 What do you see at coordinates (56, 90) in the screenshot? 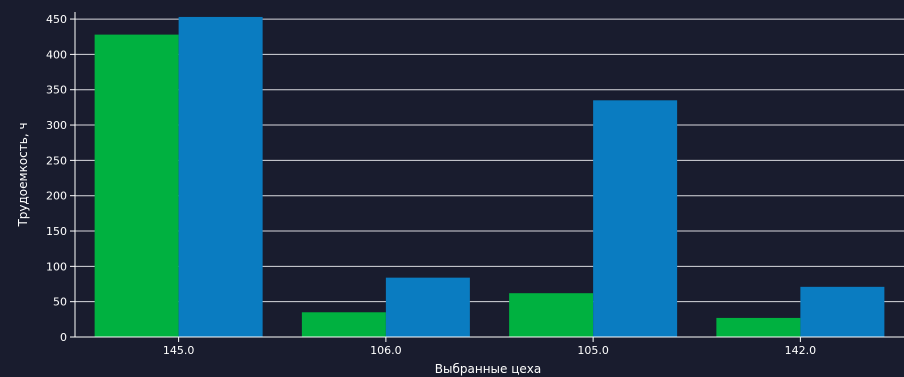
I see `y-tick-label: 350` at bounding box center [56, 90].